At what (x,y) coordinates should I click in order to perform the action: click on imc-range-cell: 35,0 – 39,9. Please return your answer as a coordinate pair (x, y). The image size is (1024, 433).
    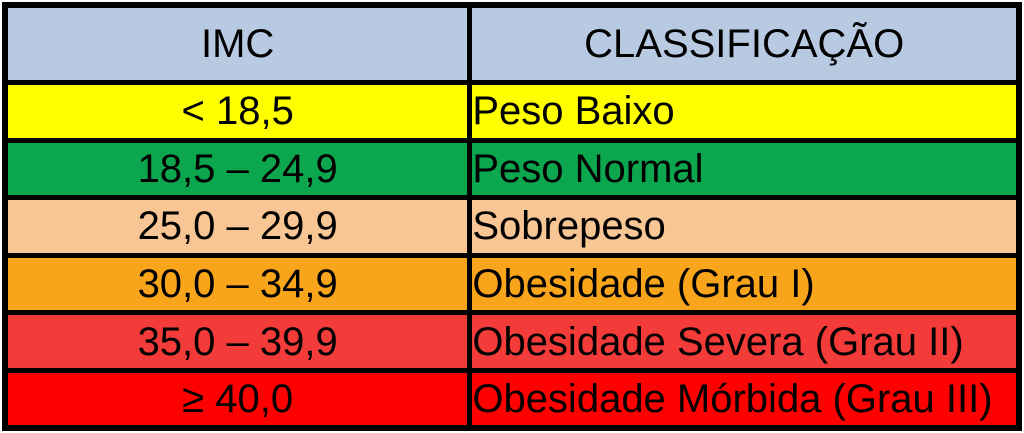
    Looking at the image, I should click on (237, 341).